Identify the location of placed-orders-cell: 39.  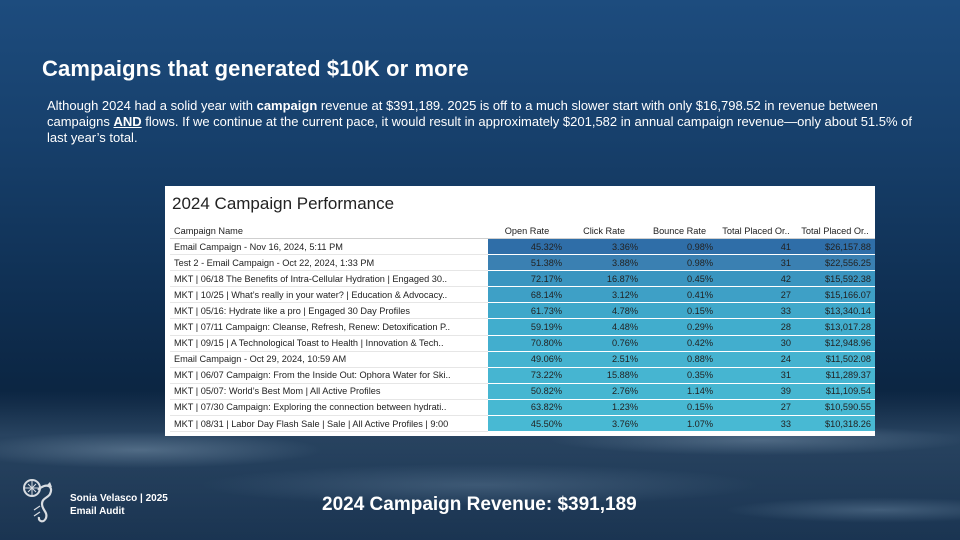
(756, 391).